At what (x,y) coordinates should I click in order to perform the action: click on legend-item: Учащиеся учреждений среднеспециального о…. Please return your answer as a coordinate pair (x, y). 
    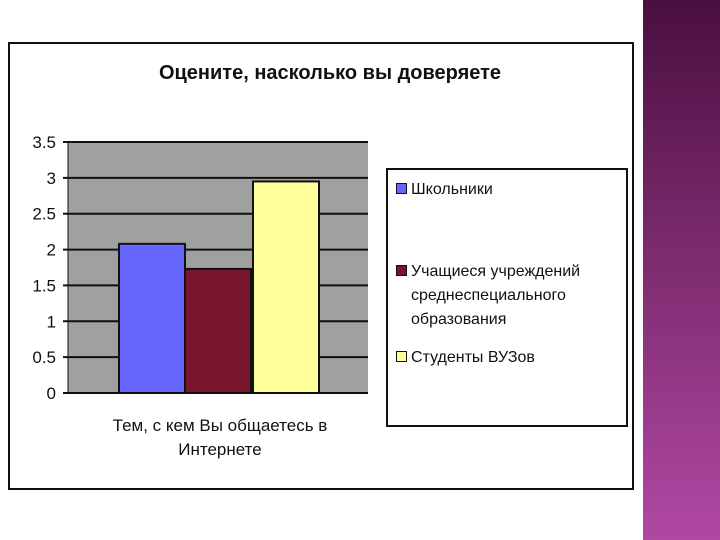
    Looking at the image, I should click on (511, 296).